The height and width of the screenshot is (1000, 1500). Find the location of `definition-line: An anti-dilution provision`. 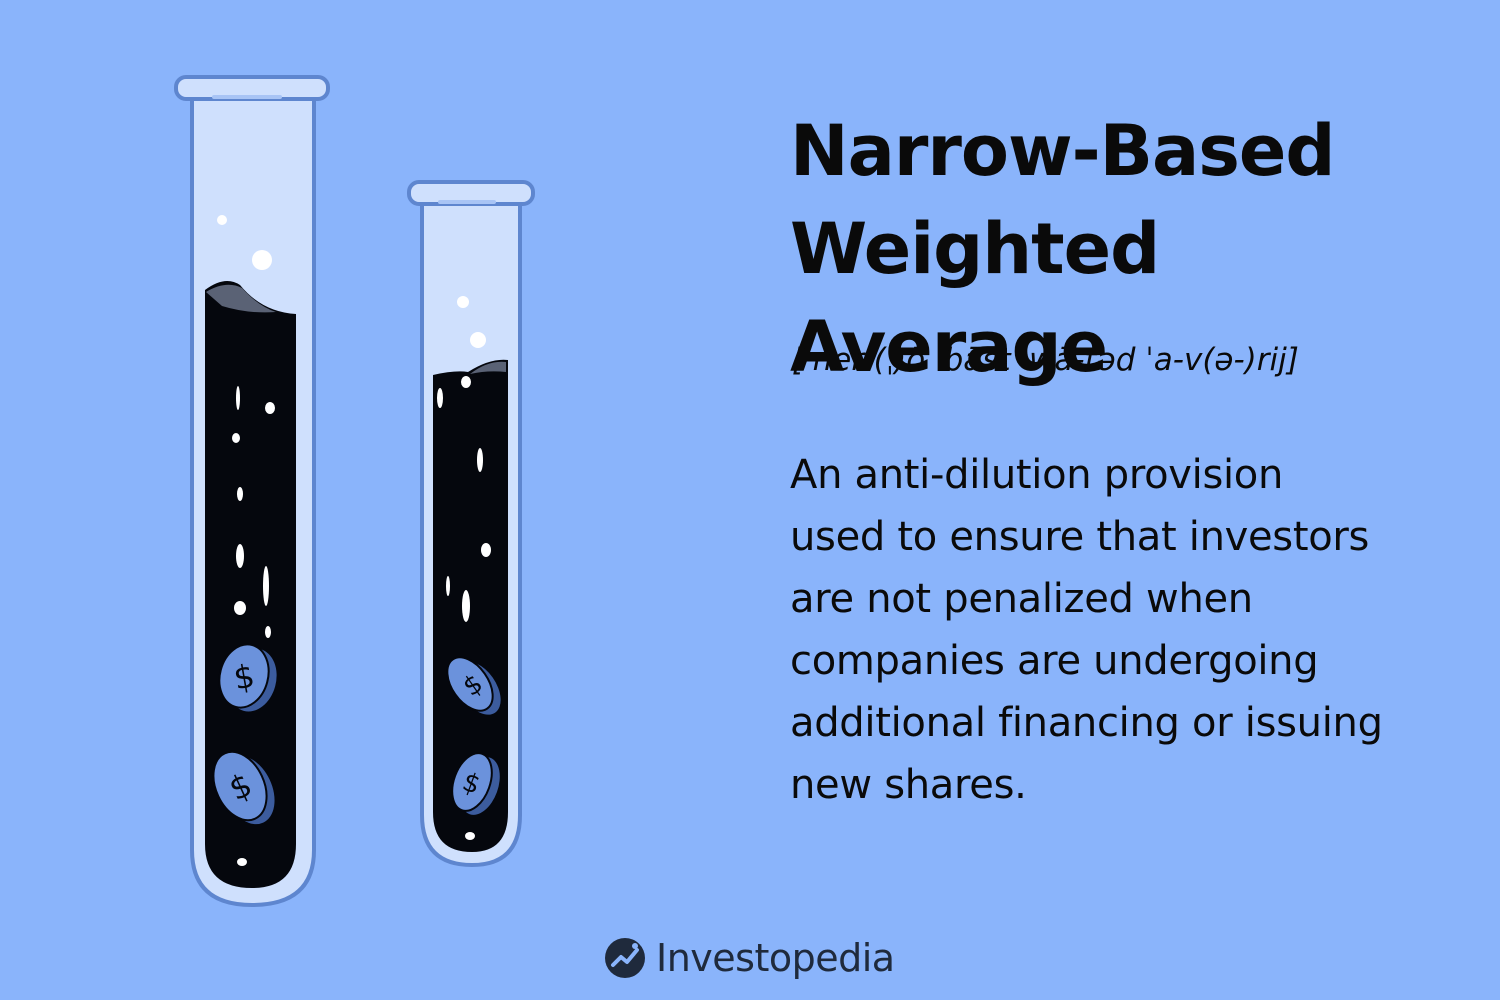

definition-line: An anti-dilution provision is located at coordinates (1037, 475).